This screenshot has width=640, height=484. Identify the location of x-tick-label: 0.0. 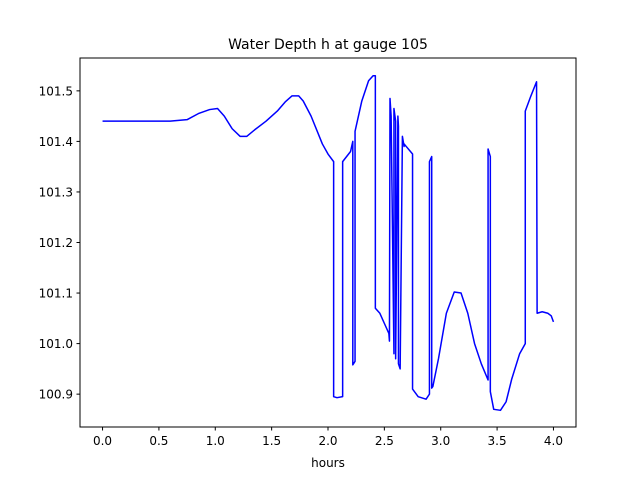
(102, 441).